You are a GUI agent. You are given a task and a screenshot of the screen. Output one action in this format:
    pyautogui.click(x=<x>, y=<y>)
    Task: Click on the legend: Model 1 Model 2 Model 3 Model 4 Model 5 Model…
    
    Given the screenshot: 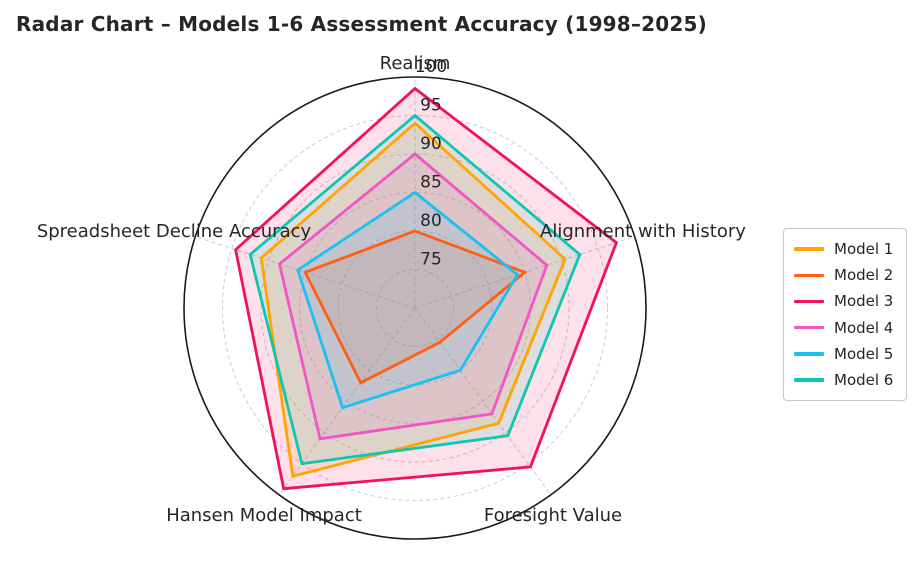 What is the action you would take?
    pyautogui.click(x=845, y=315)
    